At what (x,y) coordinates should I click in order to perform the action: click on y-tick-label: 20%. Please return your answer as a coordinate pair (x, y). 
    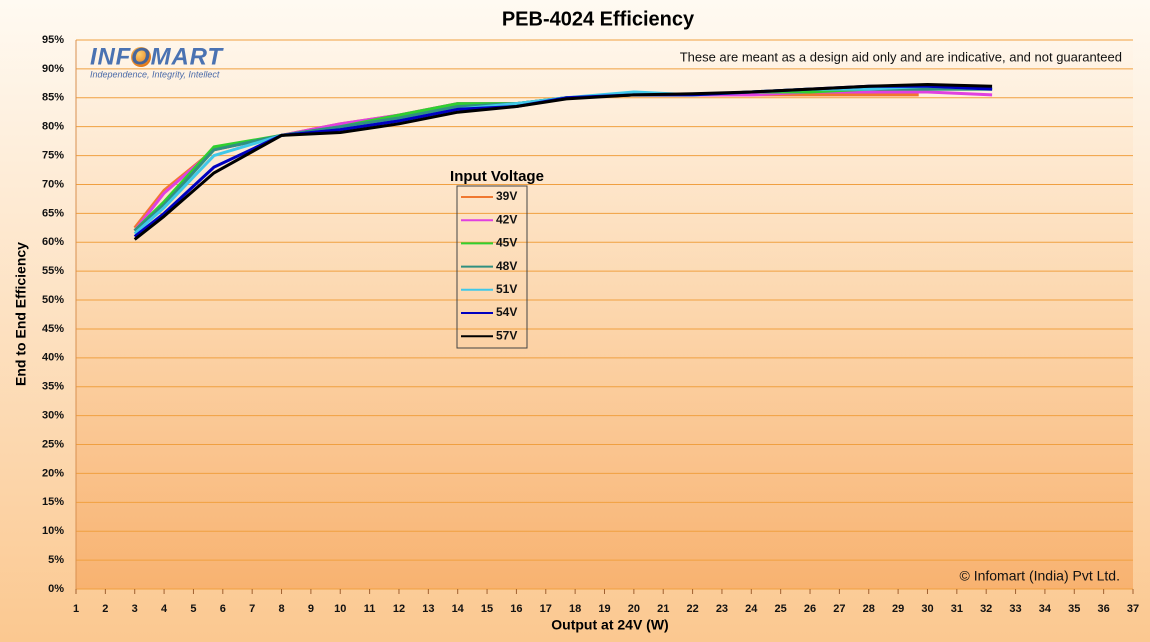
    Looking at the image, I should click on (53, 473).